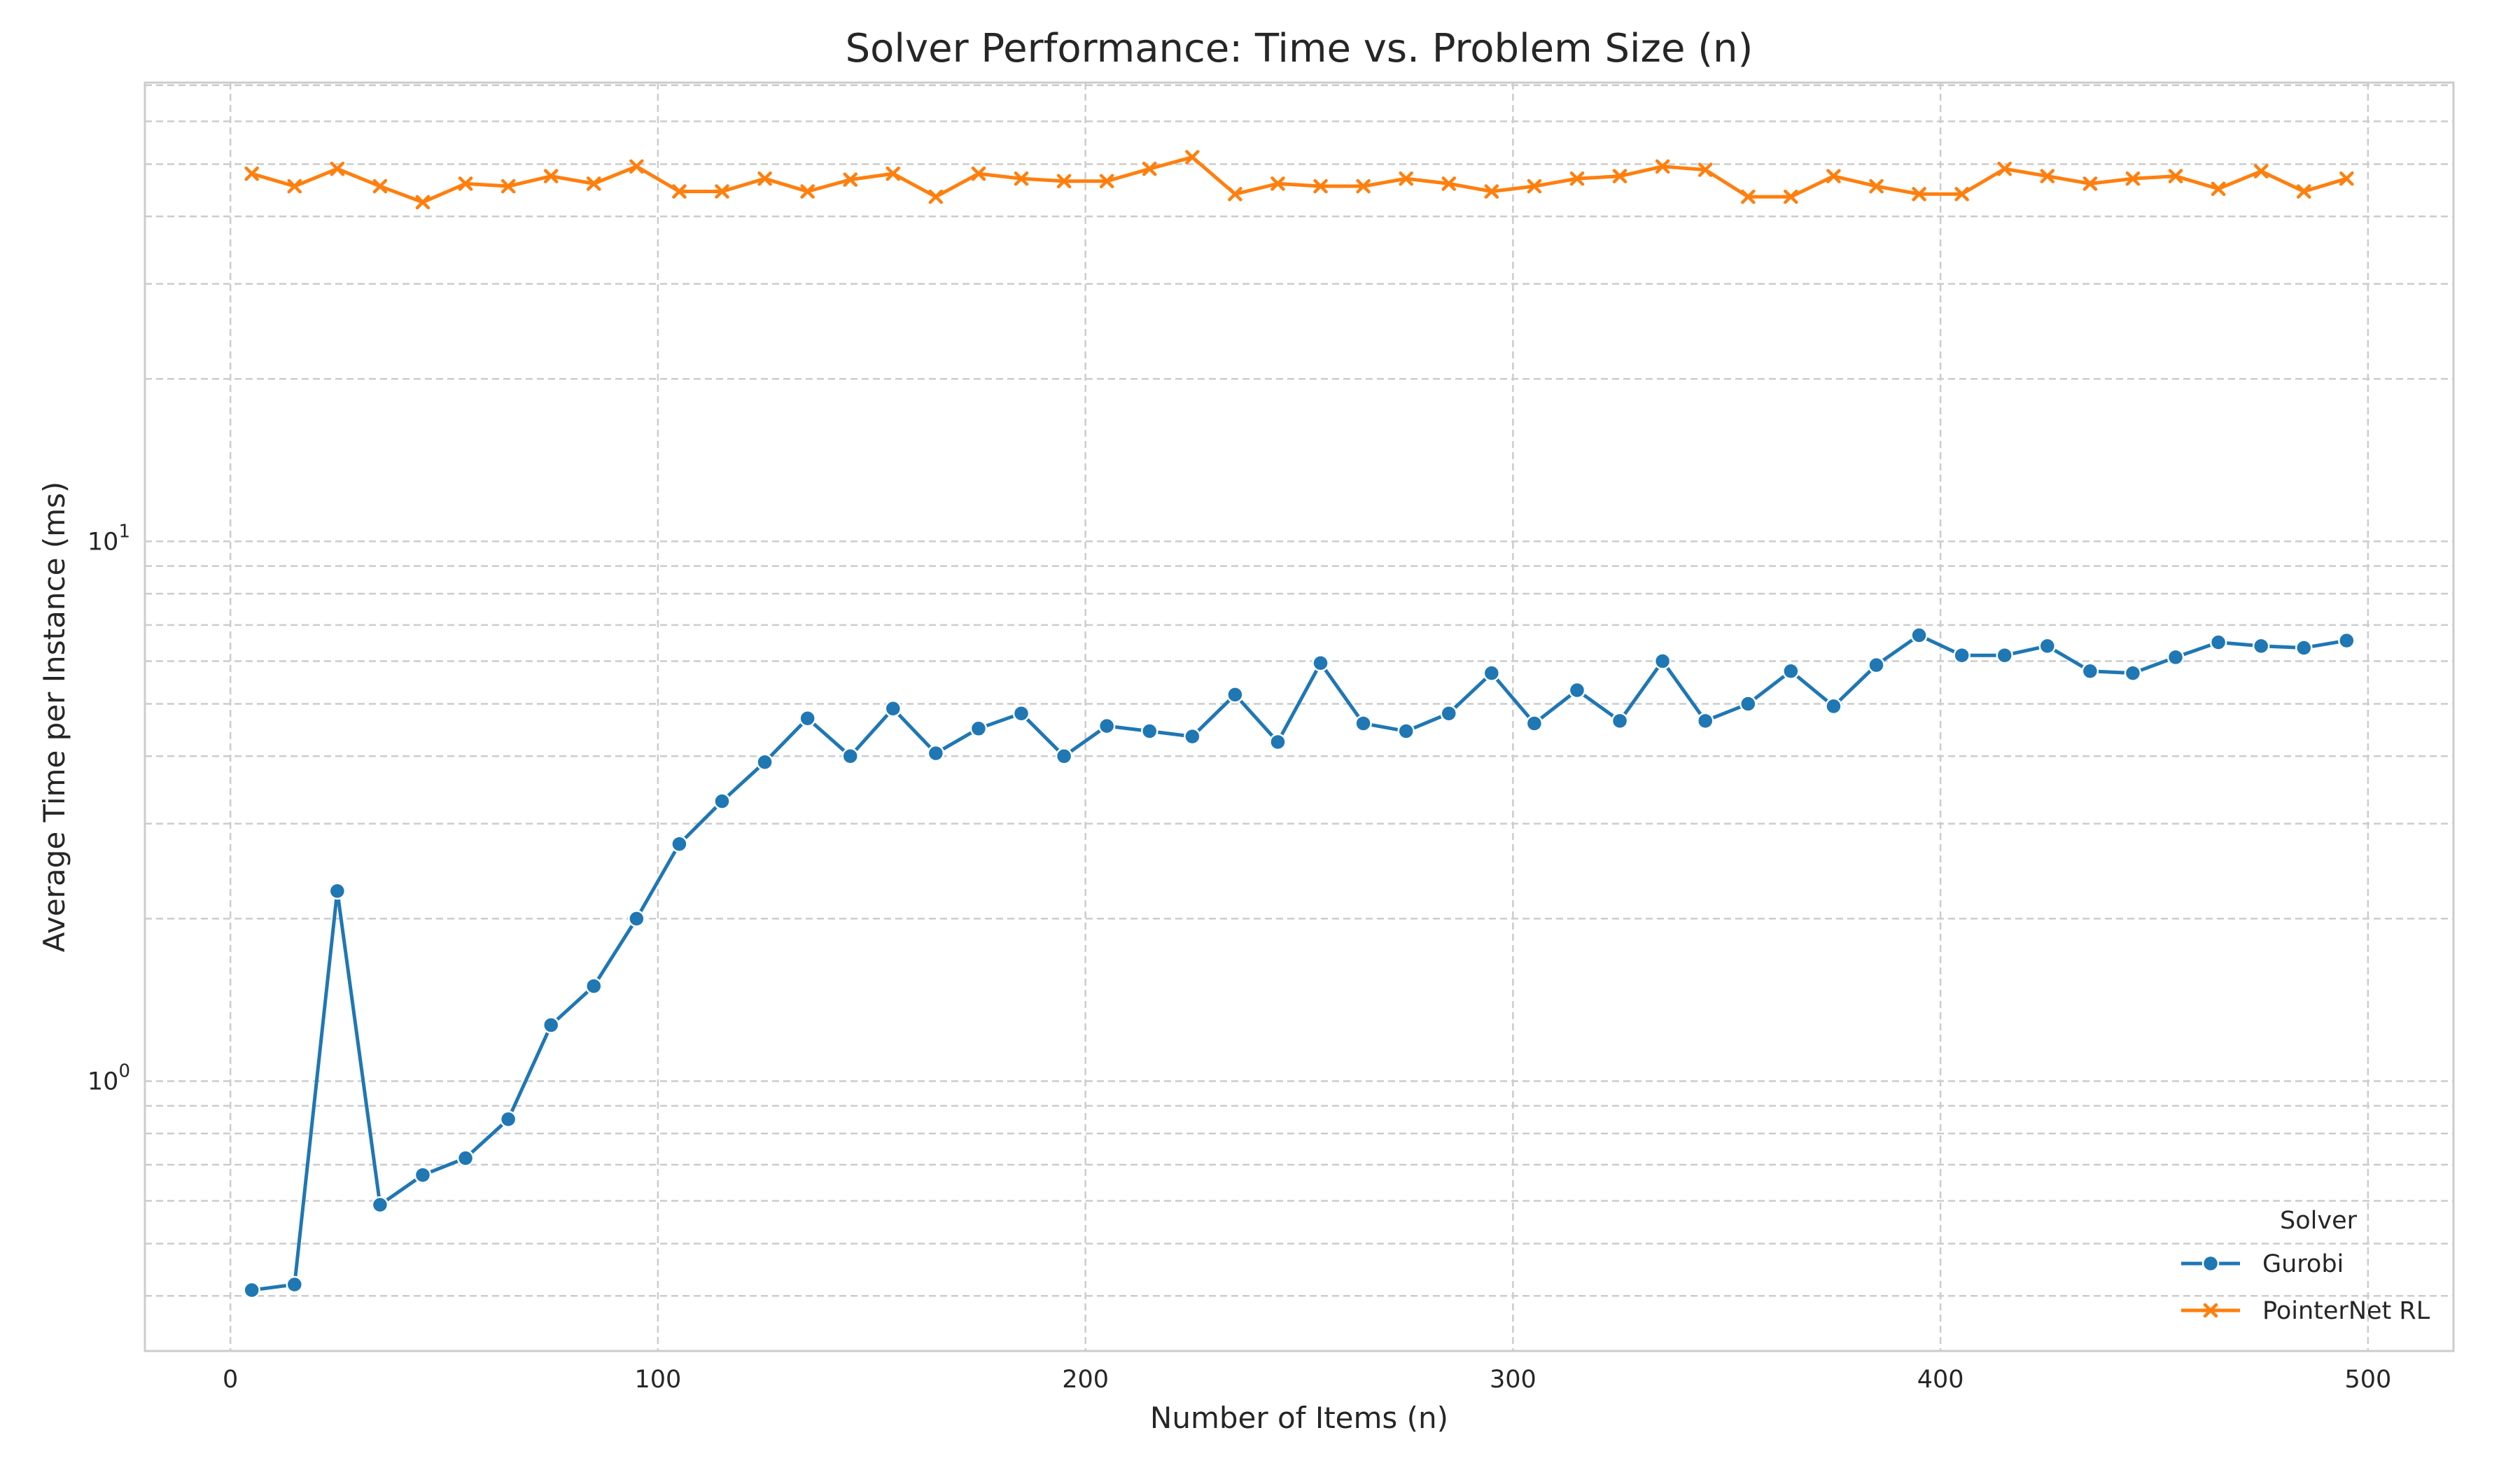  I want to click on x-tick-label: 400, so click(1940, 1380).